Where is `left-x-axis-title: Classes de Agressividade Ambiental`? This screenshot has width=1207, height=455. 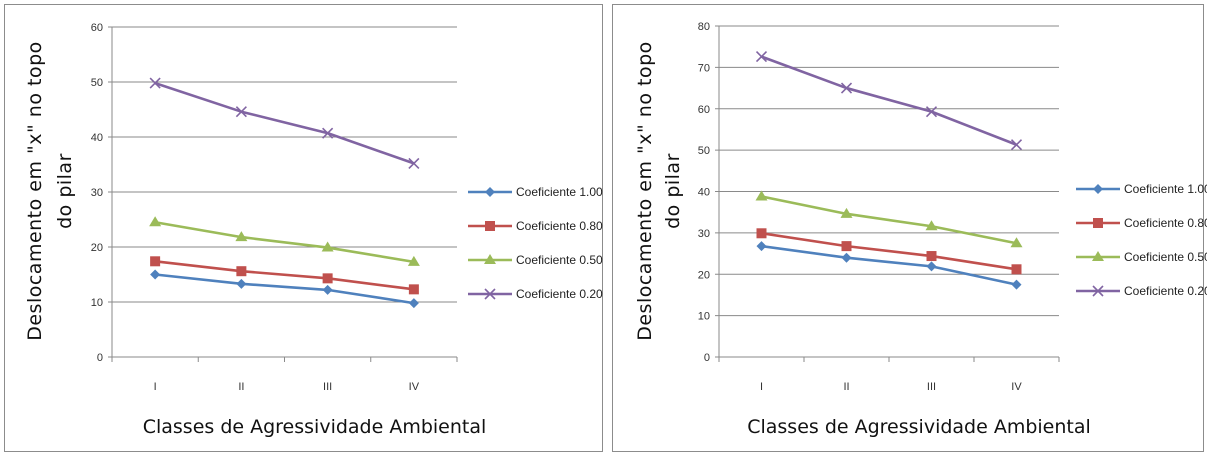 left-x-axis-title: Classes de Agressividade Ambiental is located at coordinates (315, 427).